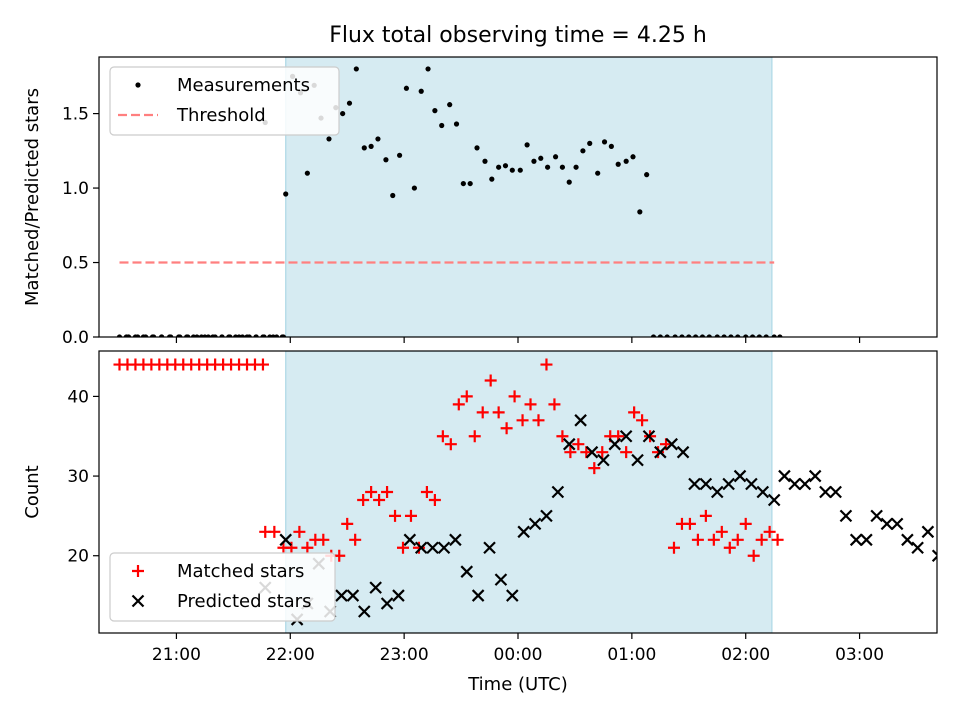 Image resolution: width=960 pixels, height=720 pixels. I want to click on x-axis-label: Time (UTC), so click(517, 684).